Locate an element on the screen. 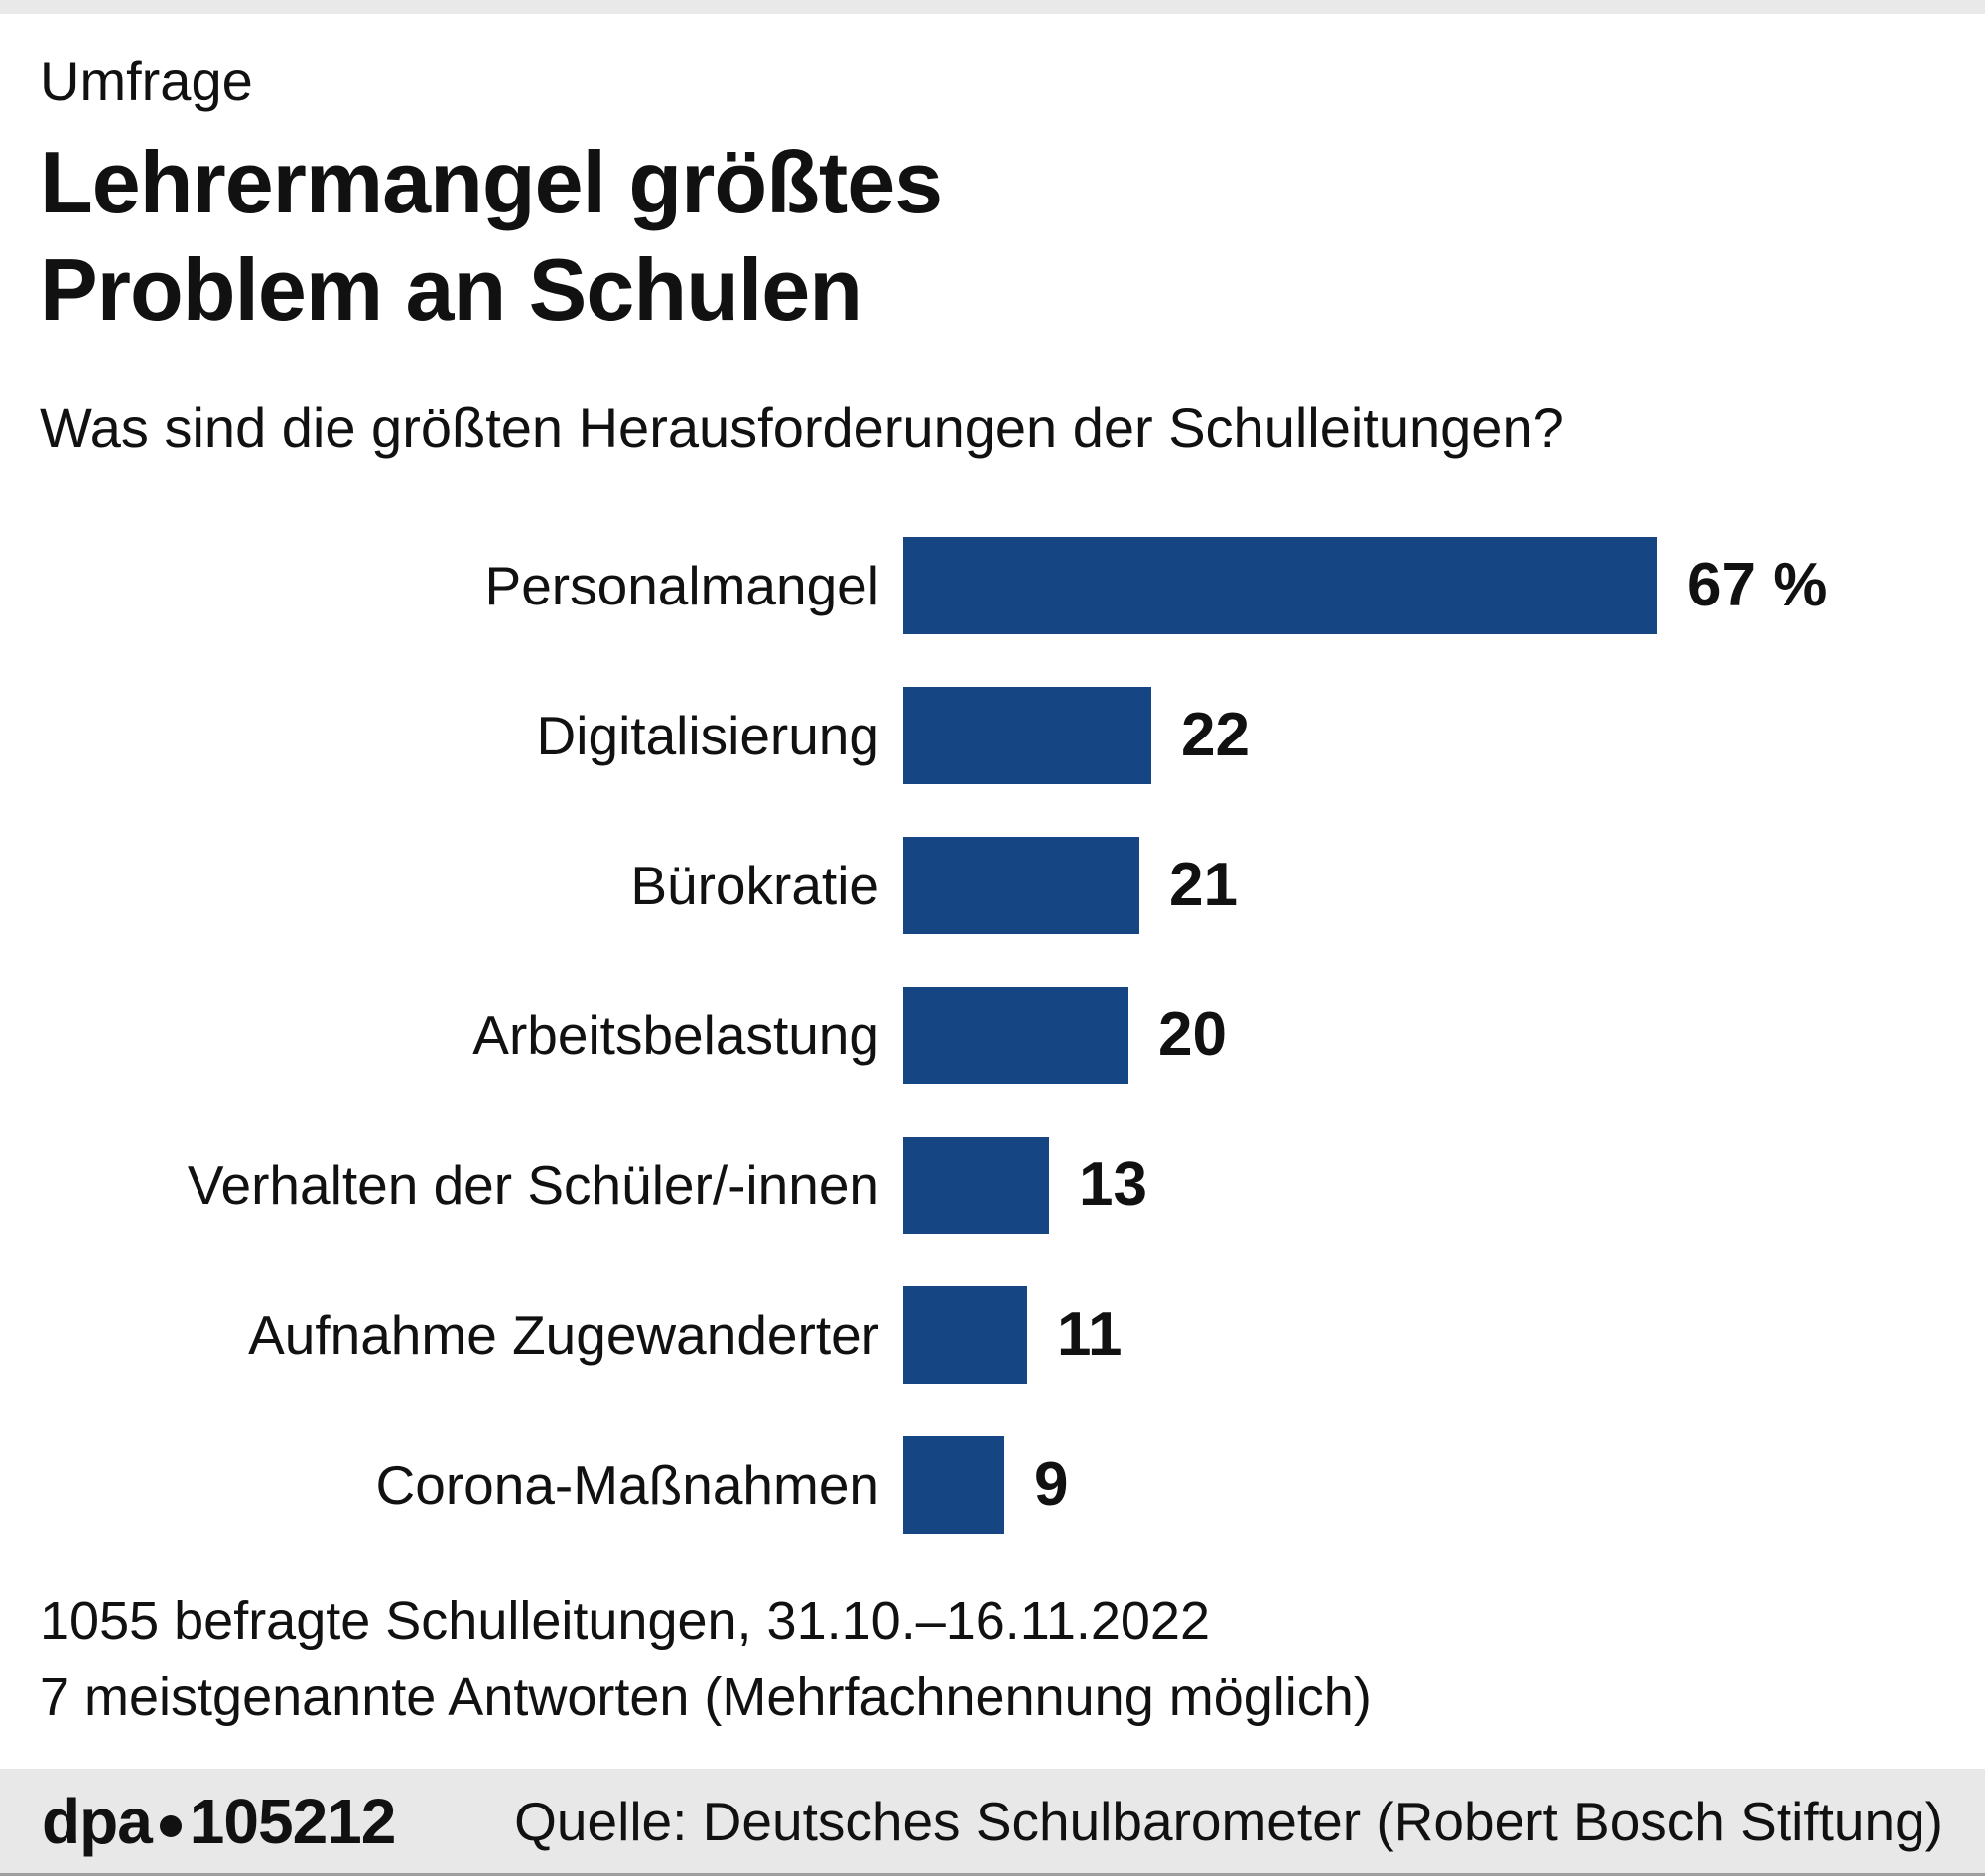 This screenshot has height=1876, width=1985. bar-track: 21 is located at coordinates (1424, 885).